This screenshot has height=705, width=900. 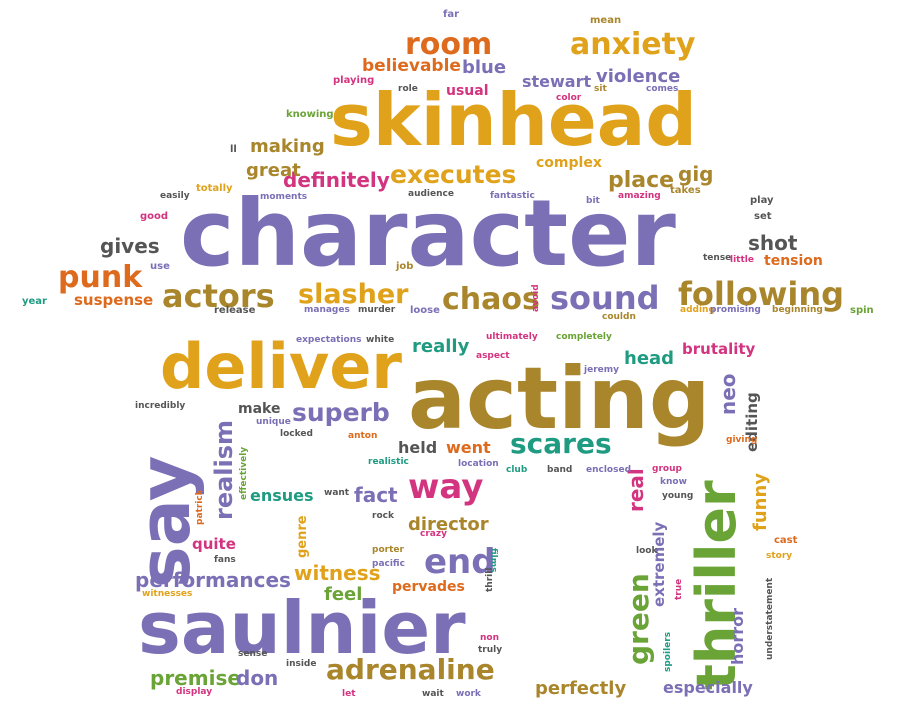 I want to click on word-pervades: pervades, so click(x=428, y=587).